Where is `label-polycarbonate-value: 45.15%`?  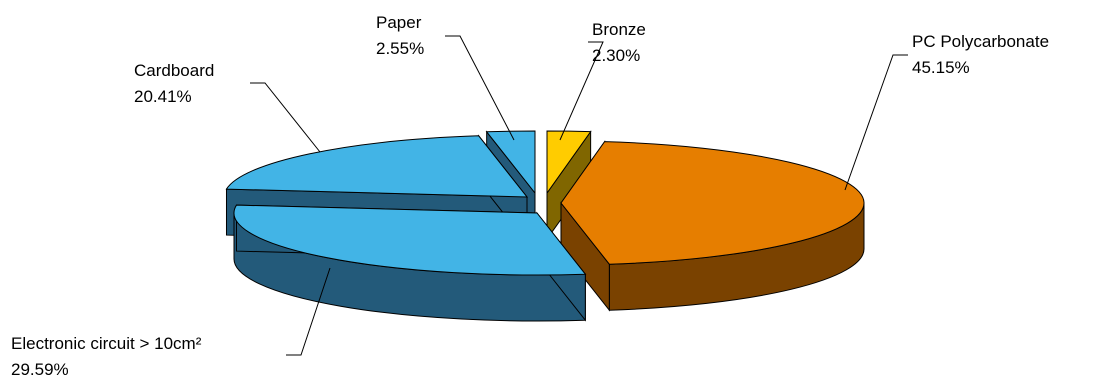
label-polycarbonate-value: 45.15% is located at coordinates (941, 67).